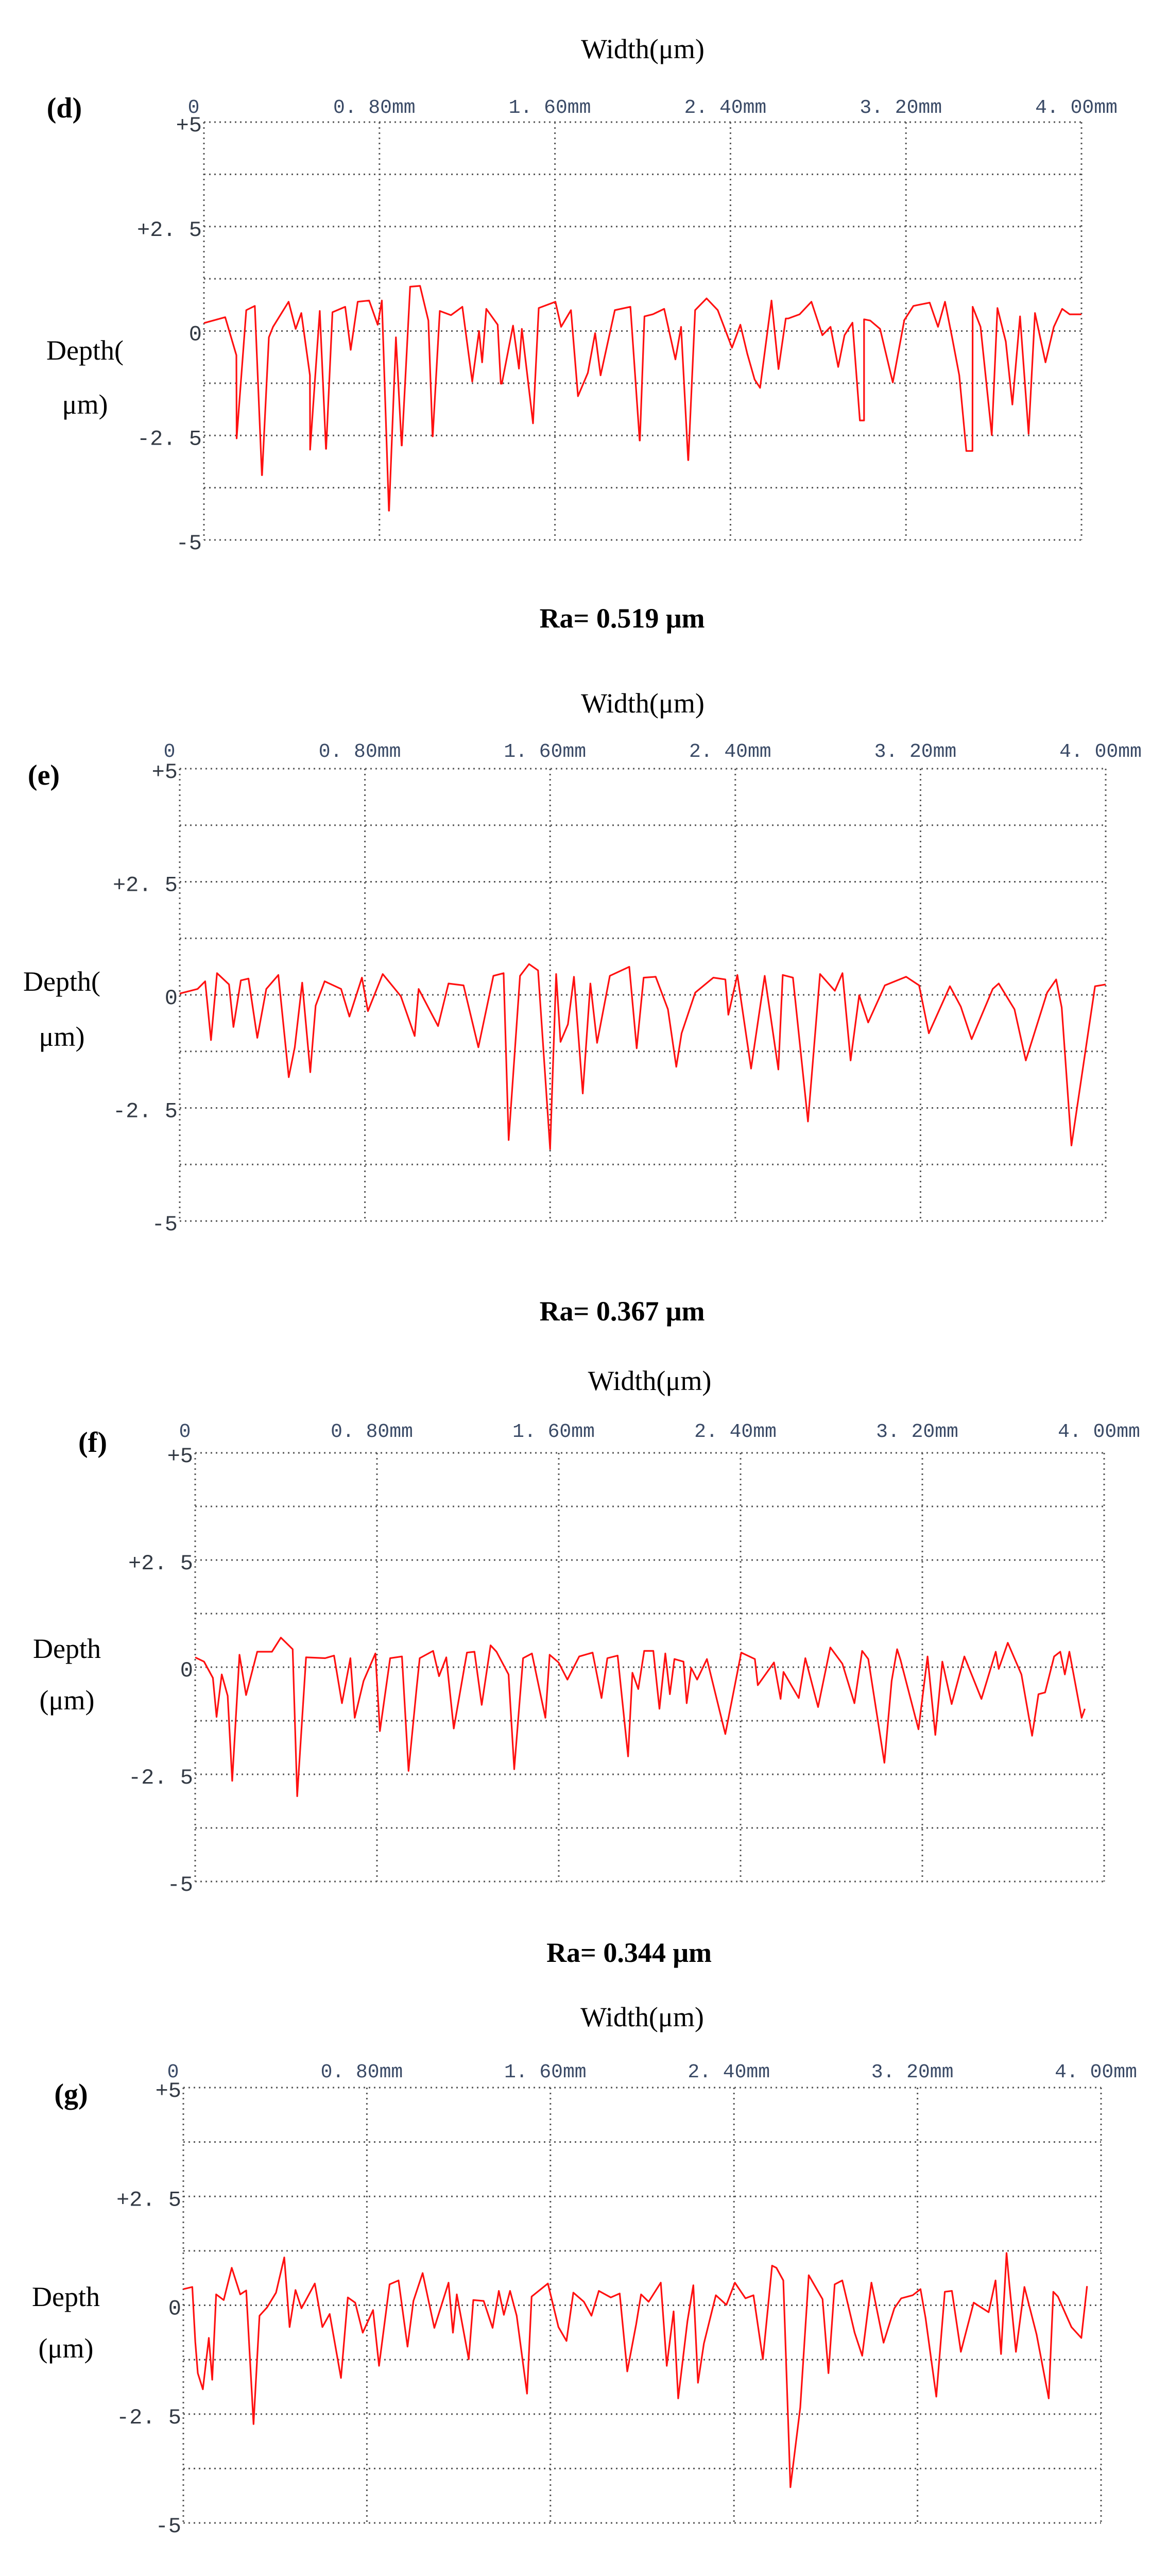  Describe the element at coordinates (64, 108) in the screenshot. I see `panel-letter: (d)` at that location.